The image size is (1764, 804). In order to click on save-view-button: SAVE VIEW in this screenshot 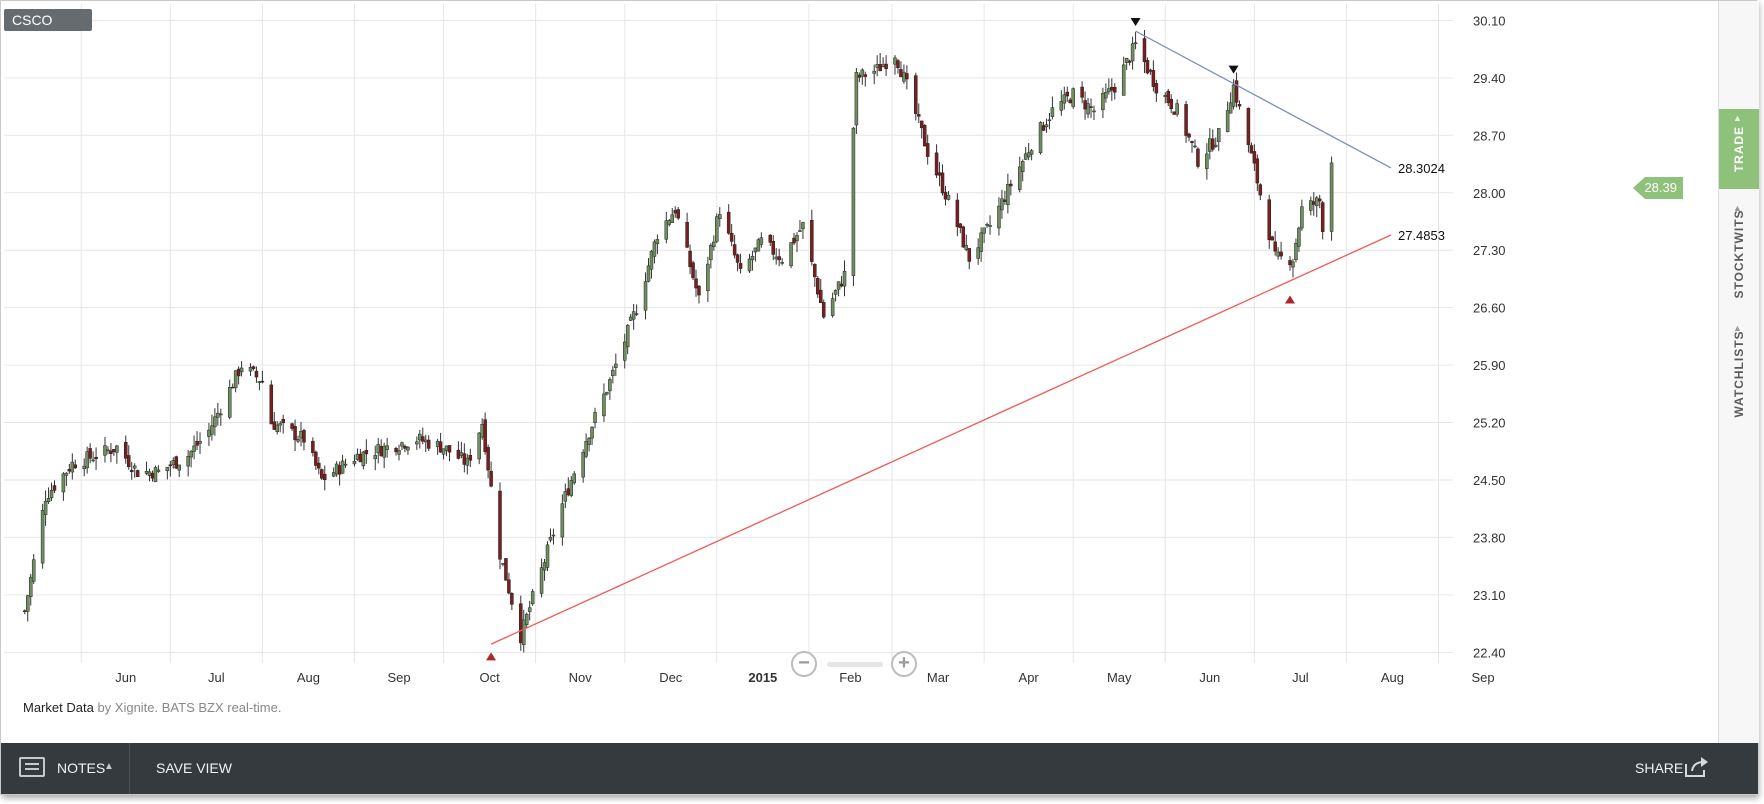, I will do `click(194, 768)`.